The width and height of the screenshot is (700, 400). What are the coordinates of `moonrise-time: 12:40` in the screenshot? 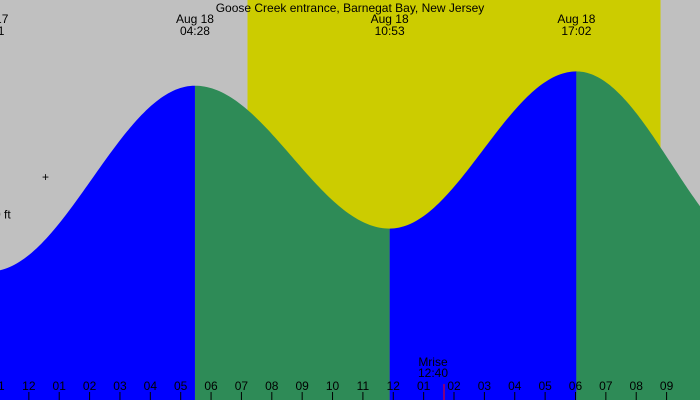 It's located at (433, 373).